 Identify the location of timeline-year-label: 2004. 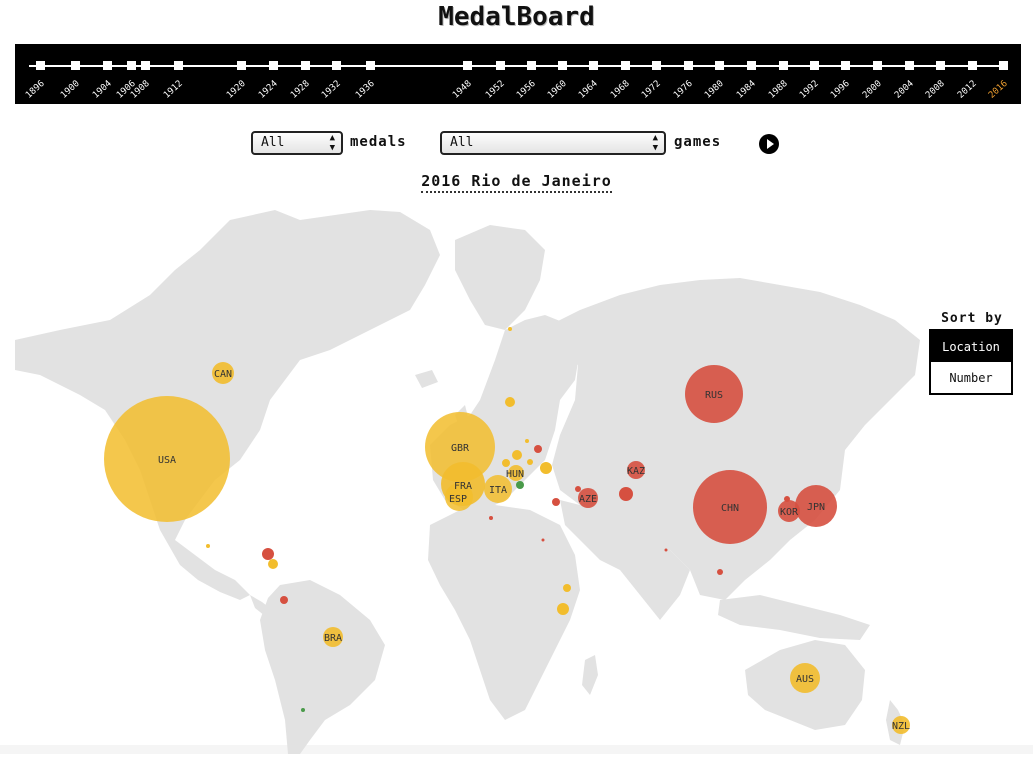
(904, 89).